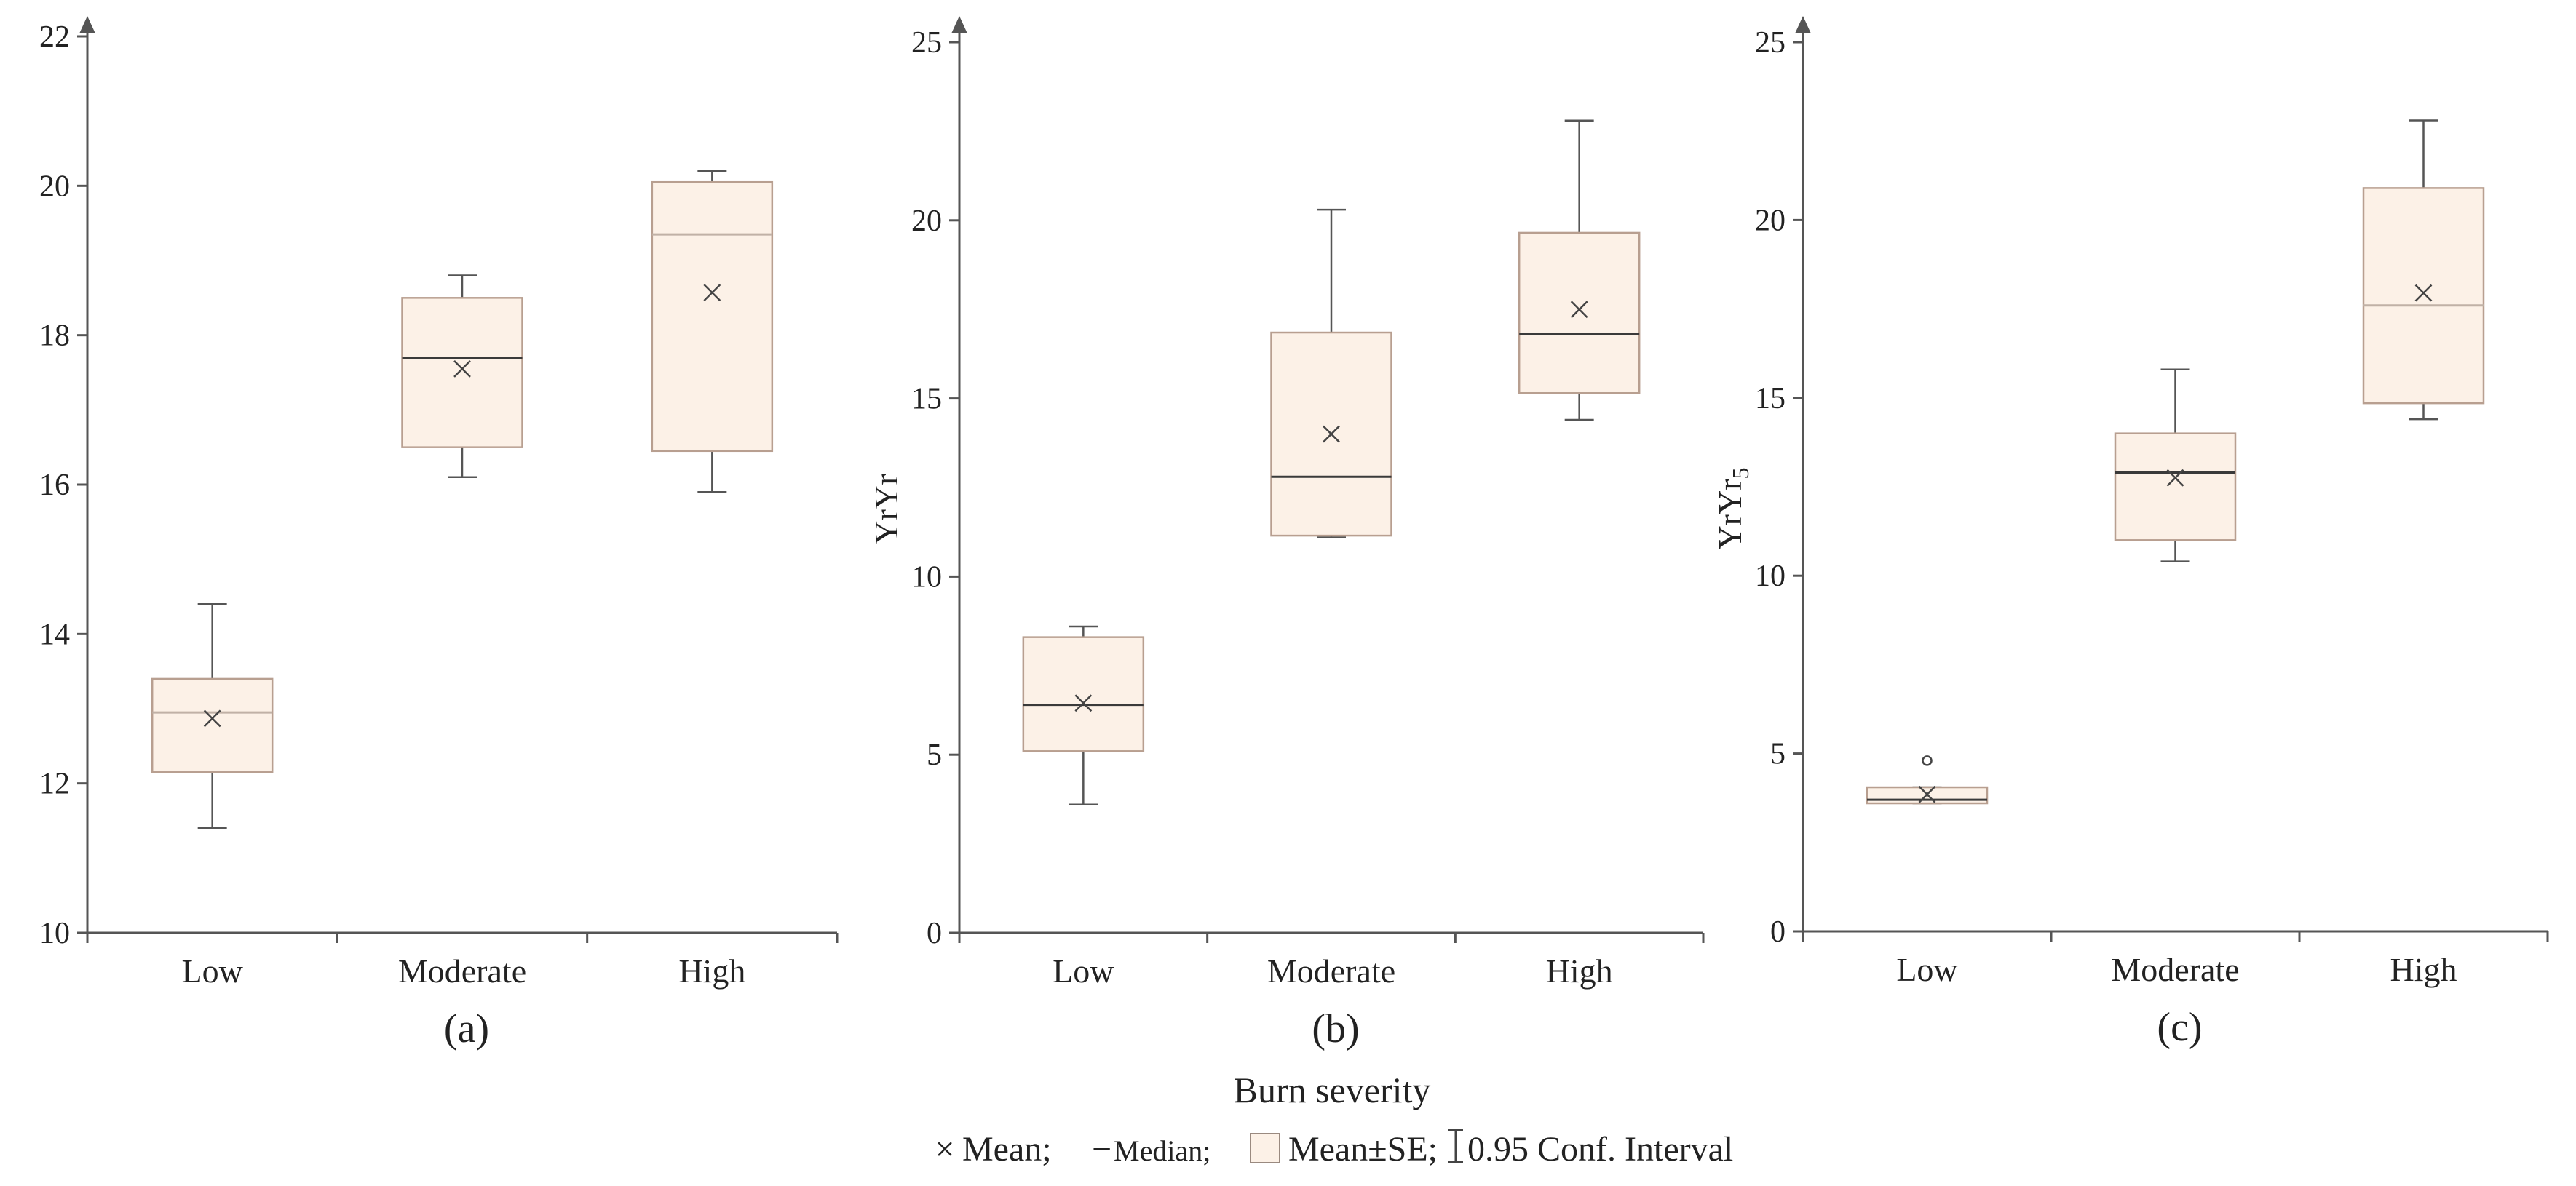  Describe the element at coordinates (54, 785) in the screenshot. I see `y-tick-label: 12` at that location.